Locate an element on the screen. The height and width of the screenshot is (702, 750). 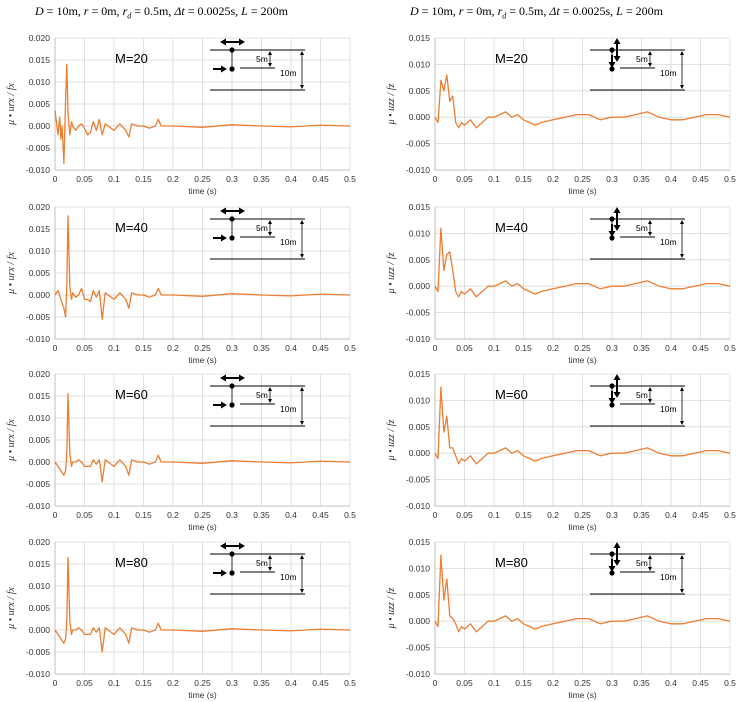
y-axis-label: μ • urx / fx is located at coordinates (11, 273).